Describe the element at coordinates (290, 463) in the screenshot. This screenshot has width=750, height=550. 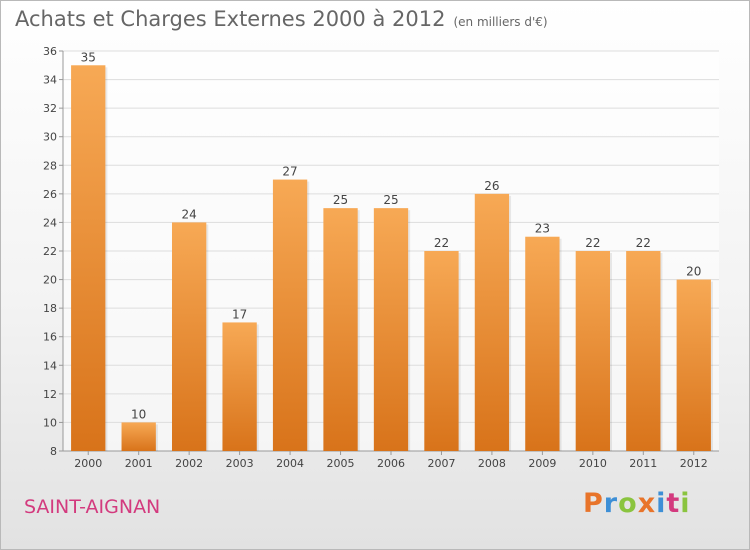
I see `x-tick-label: 2004` at that location.